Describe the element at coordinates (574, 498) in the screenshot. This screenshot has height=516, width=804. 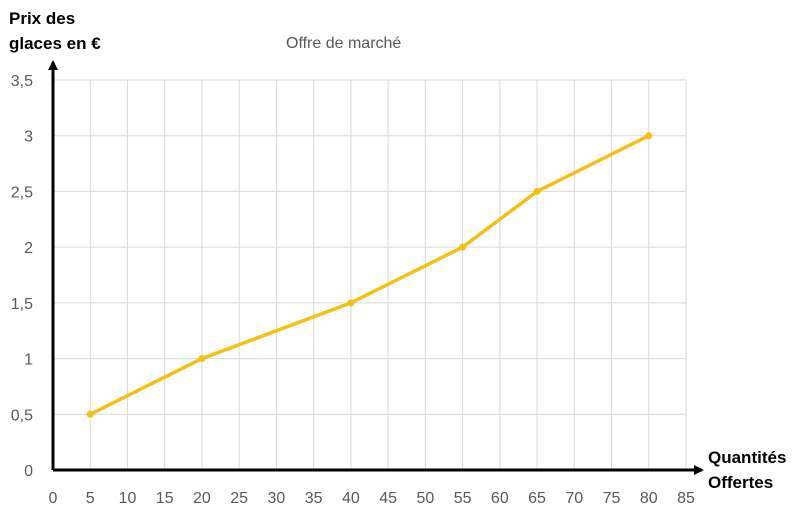
I see `x-tick-label: 70` at that location.